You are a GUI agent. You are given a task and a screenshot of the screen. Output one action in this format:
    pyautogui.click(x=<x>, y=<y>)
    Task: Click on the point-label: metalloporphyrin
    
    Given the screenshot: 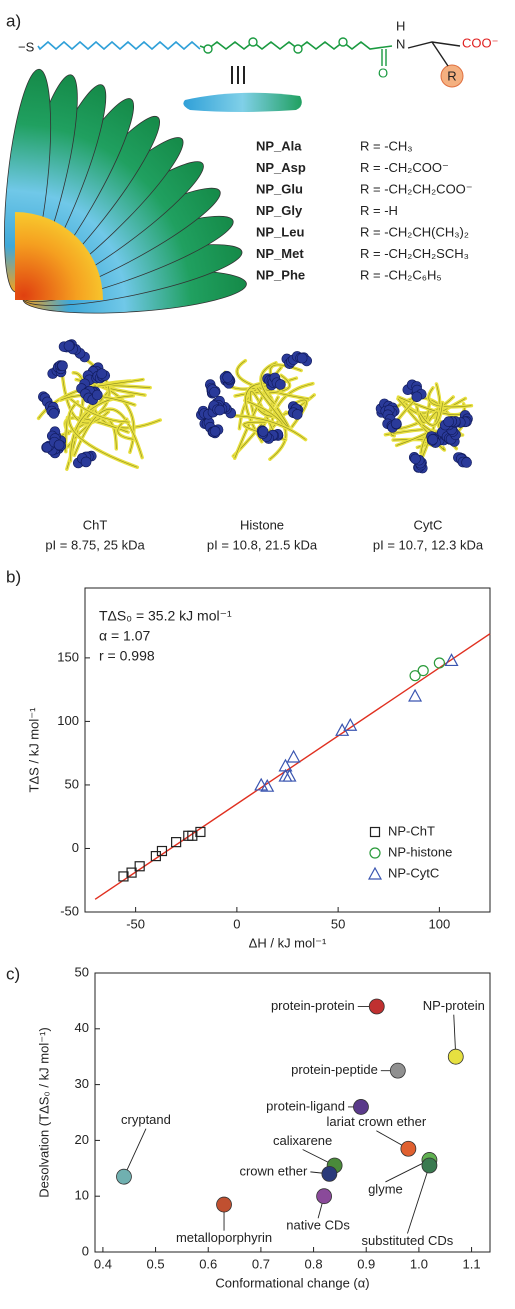 What is the action you would take?
    pyautogui.click(x=224, y=1237)
    